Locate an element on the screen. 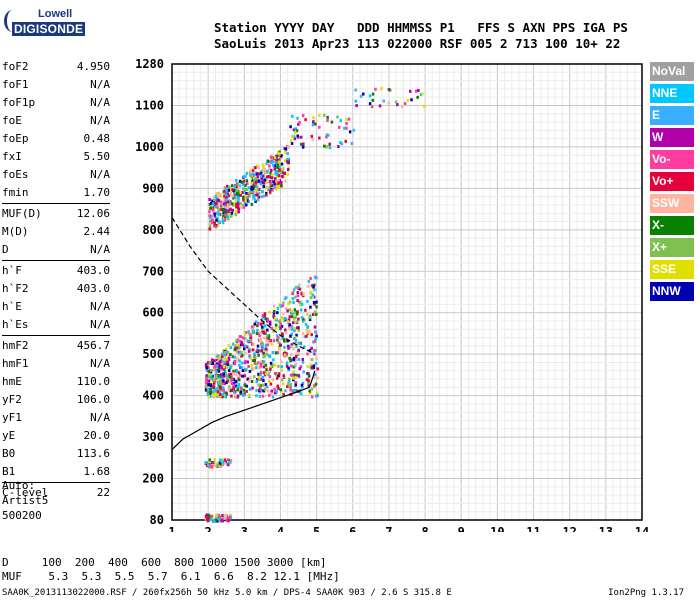 The width and height of the screenshot is (700, 600). x-tick-label: 6 is located at coordinates (352, 528).